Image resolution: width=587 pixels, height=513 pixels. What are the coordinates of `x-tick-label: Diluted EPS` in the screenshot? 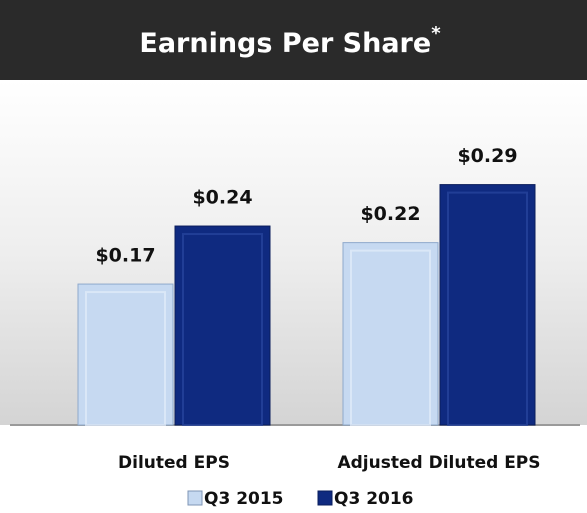 It's located at (174, 463).